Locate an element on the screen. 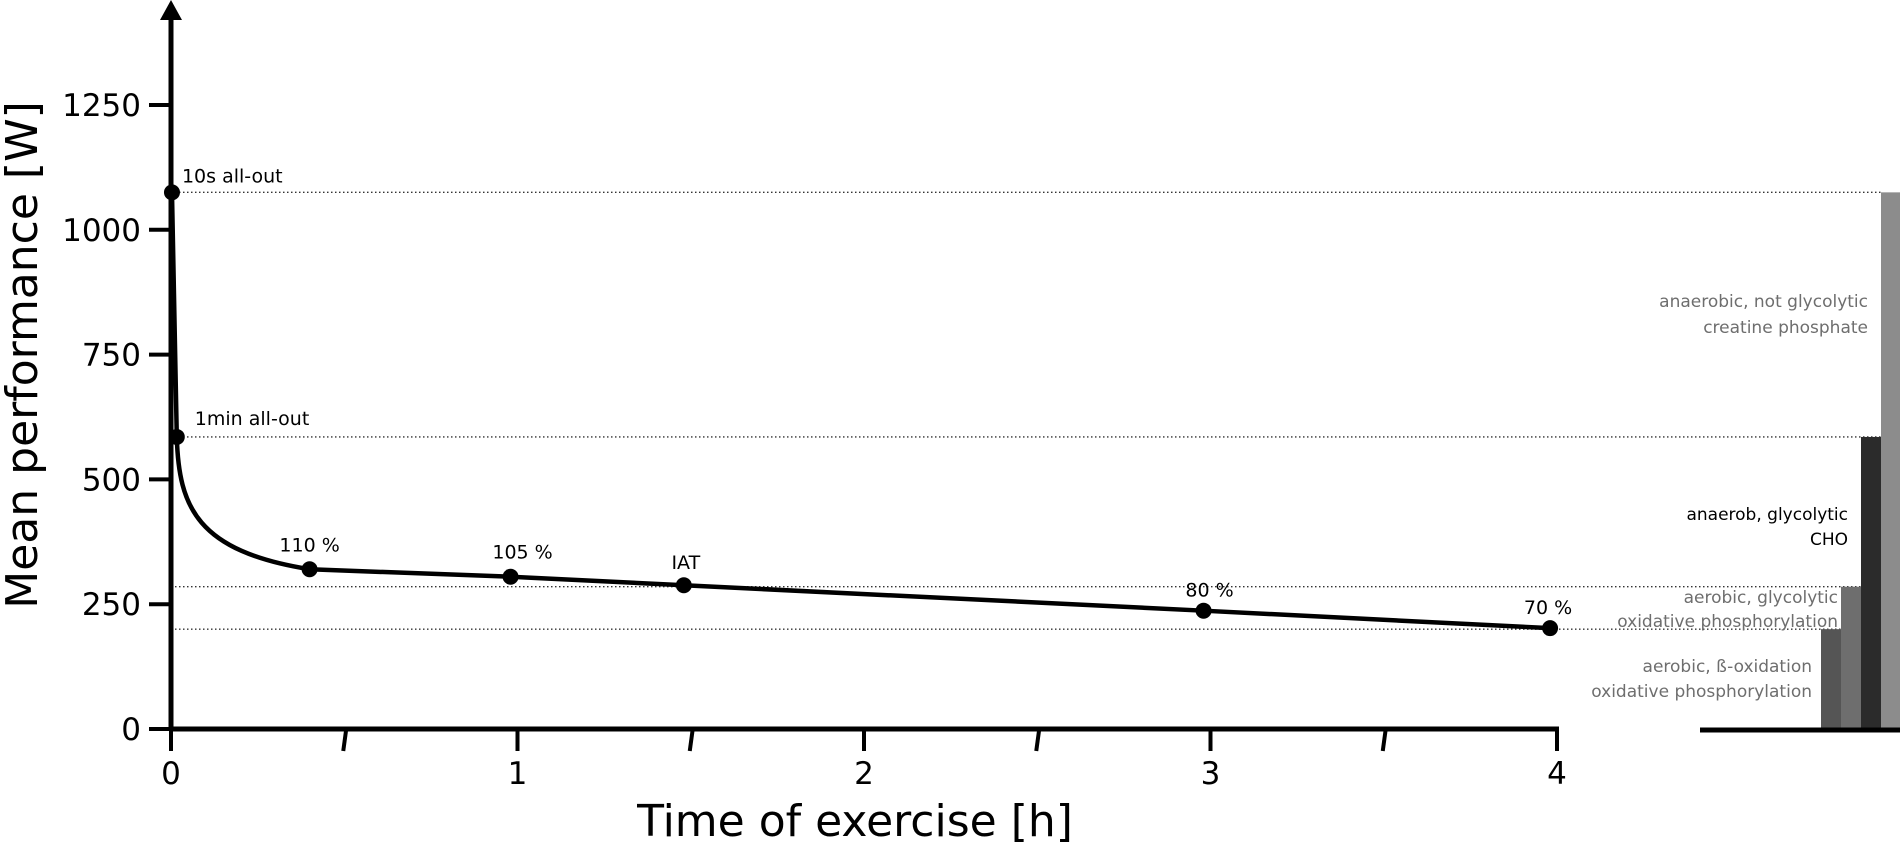 The height and width of the screenshot is (851, 1900). y-axis-title: Mean performance [W] is located at coordinates (24, 354).